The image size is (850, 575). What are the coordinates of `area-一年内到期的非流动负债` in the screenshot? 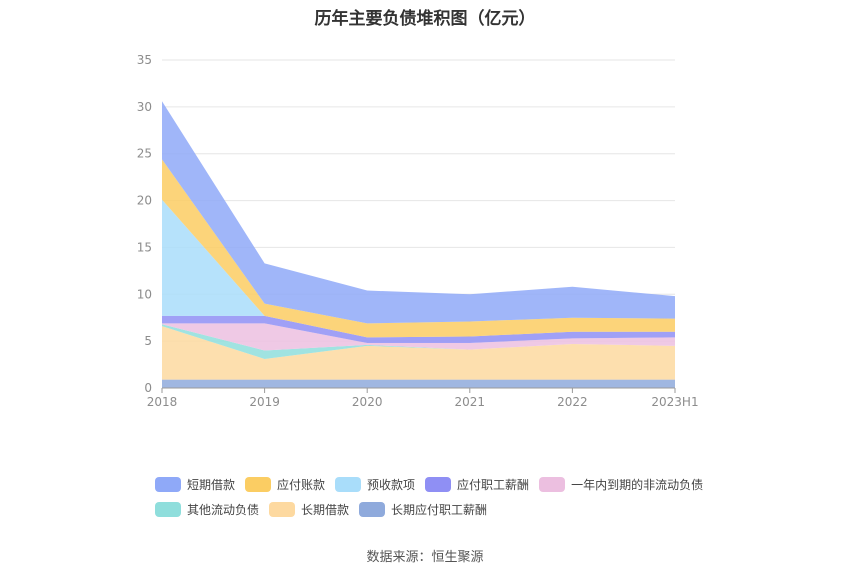 It's located at (418, 337).